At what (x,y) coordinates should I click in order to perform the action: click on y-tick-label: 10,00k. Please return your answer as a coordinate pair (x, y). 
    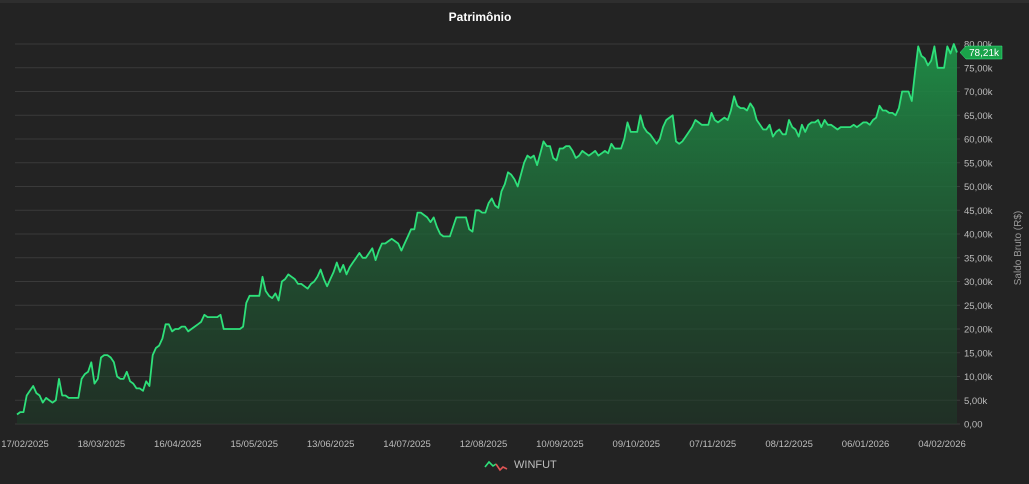
    Looking at the image, I should click on (978, 377).